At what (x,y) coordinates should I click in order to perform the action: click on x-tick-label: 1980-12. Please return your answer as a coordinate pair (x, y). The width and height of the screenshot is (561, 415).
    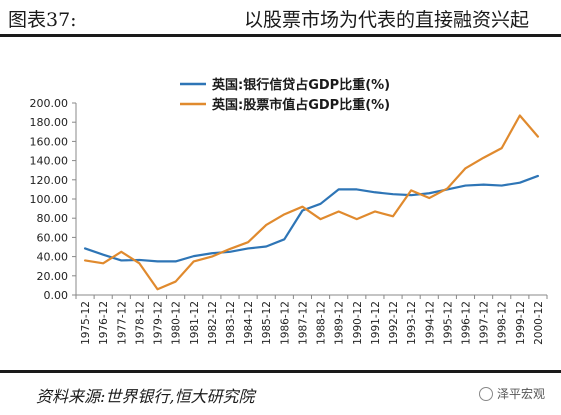
    Looking at the image, I should click on (177, 323).